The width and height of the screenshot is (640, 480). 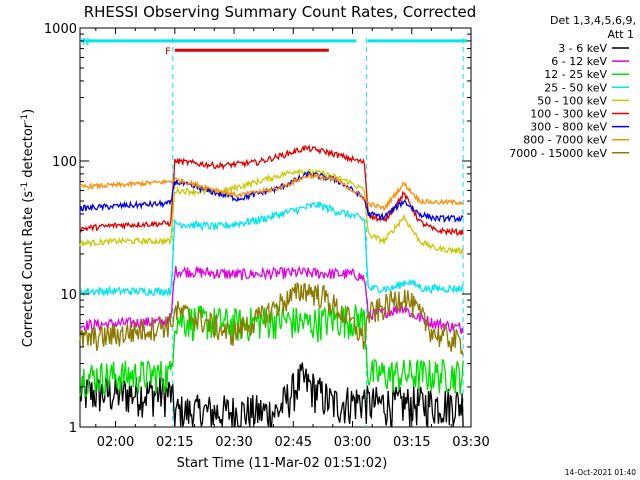 I want to click on legend-label: 25 - 50 keV, so click(x=575, y=87).